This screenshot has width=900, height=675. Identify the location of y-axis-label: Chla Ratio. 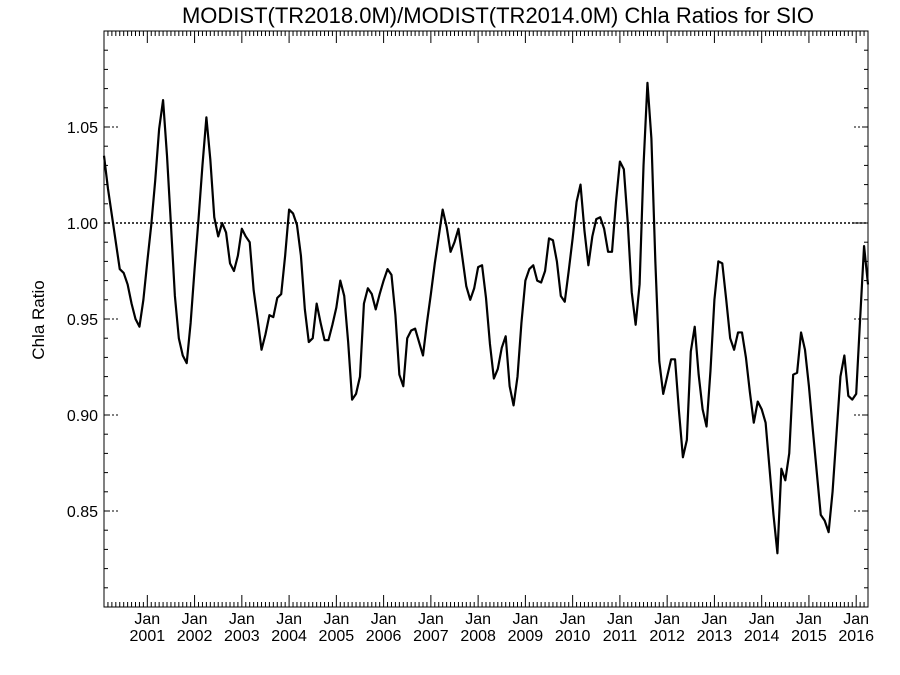
(38, 319).